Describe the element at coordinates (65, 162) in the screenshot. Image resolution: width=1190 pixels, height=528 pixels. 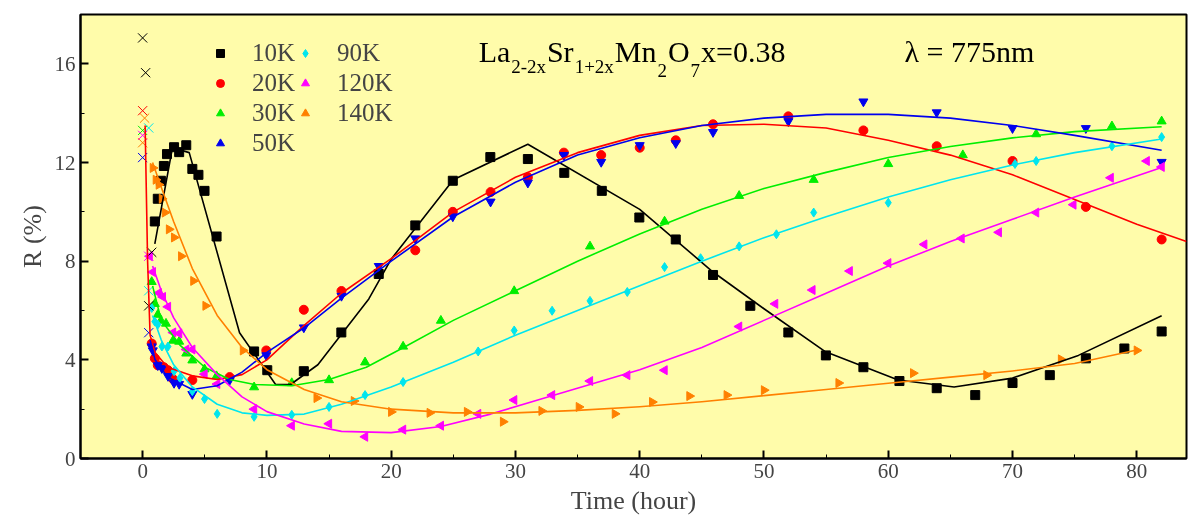
I see `y-tick-label: 12` at that location.